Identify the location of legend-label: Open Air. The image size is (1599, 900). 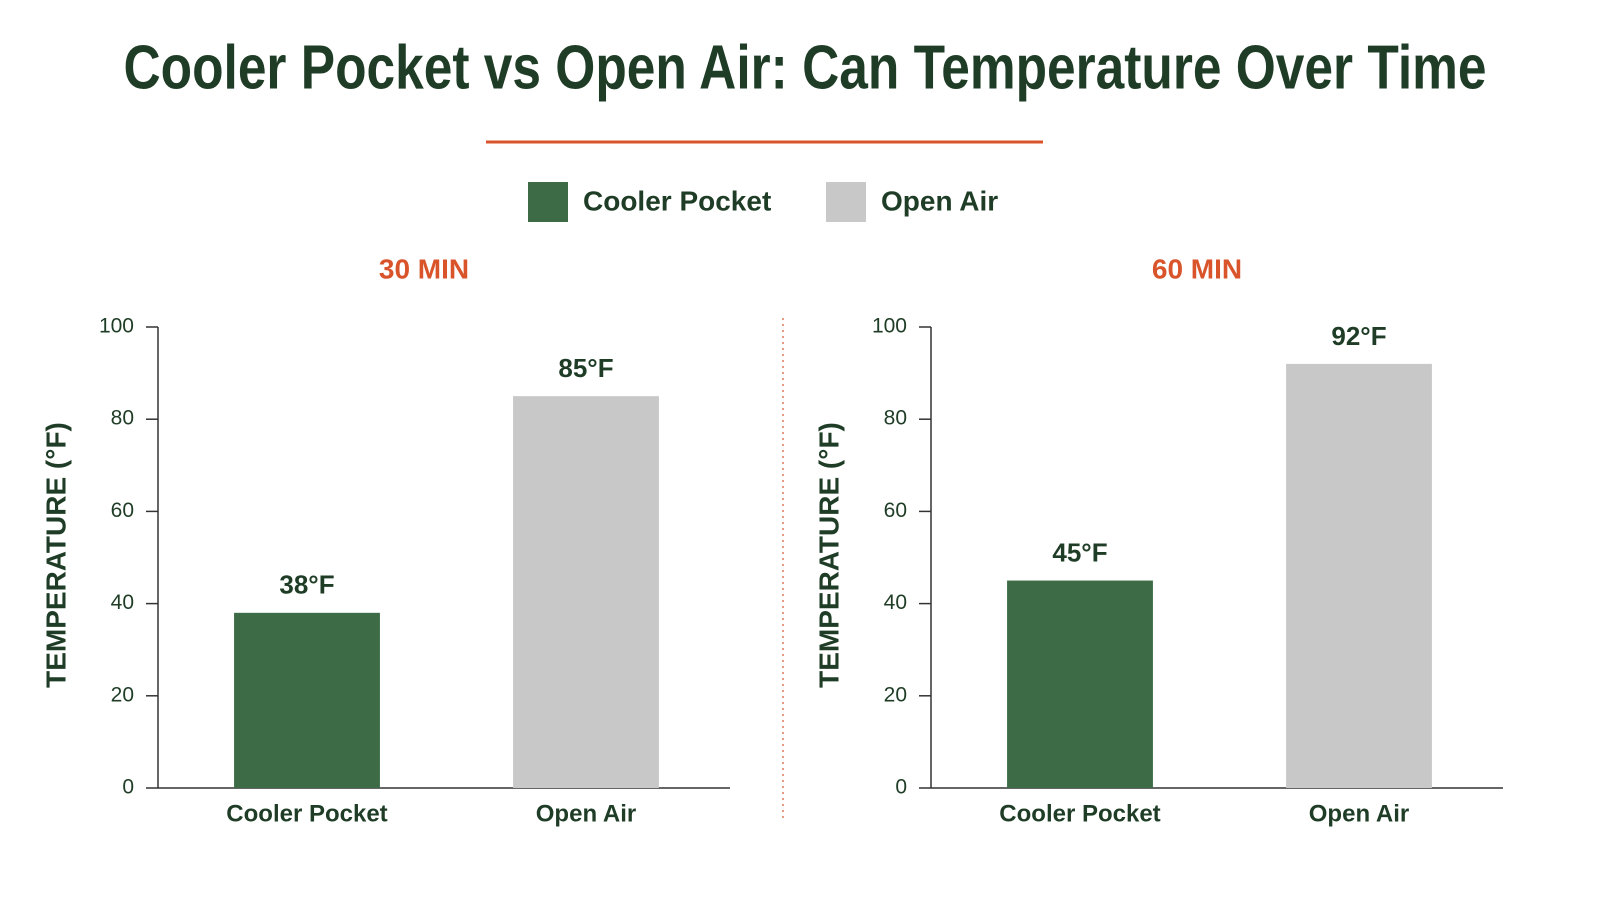
(939, 200).